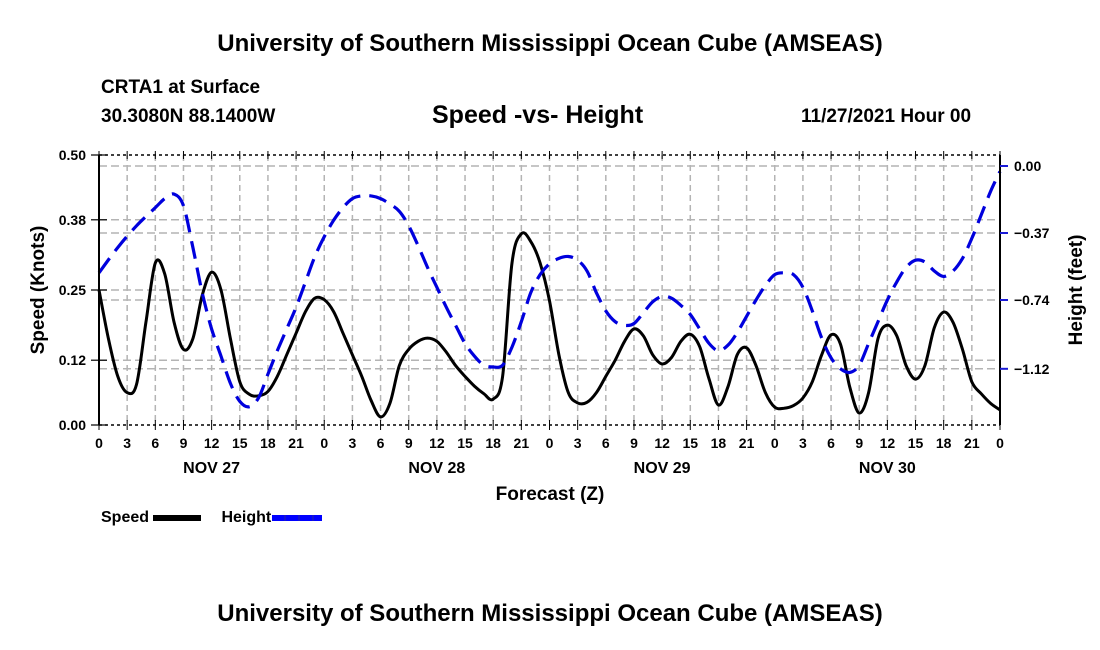 The width and height of the screenshot is (1100, 650). What do you see at coordinates (1032, 369) in the screenshot?
I see `y2-tick-label: −1.12` at bounding box center [1032, 369].